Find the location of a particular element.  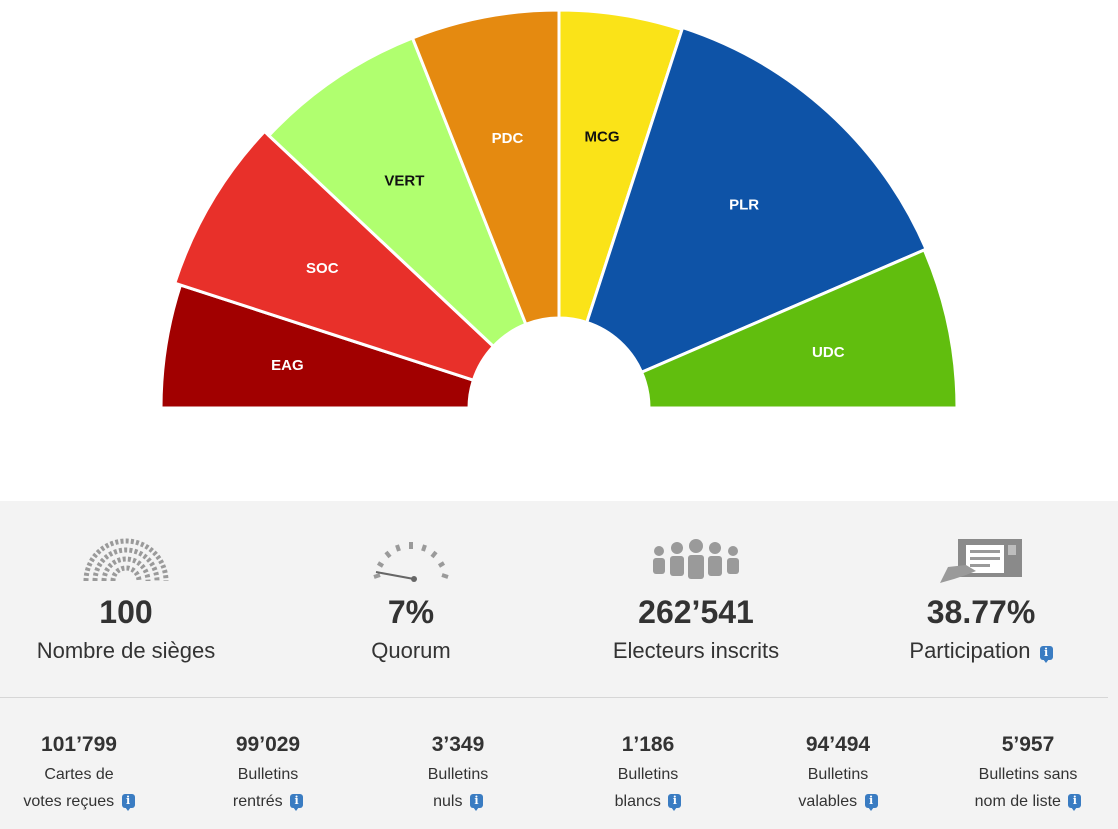

segment-pdc is located at coordinates (485, 167).